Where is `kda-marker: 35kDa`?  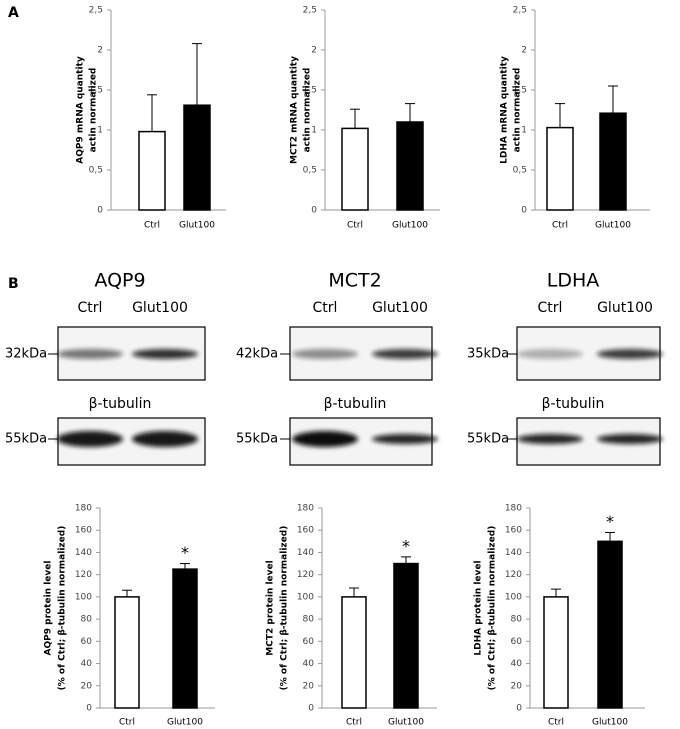 kda-marker: 35kDa is located at coordinates (488, 354).